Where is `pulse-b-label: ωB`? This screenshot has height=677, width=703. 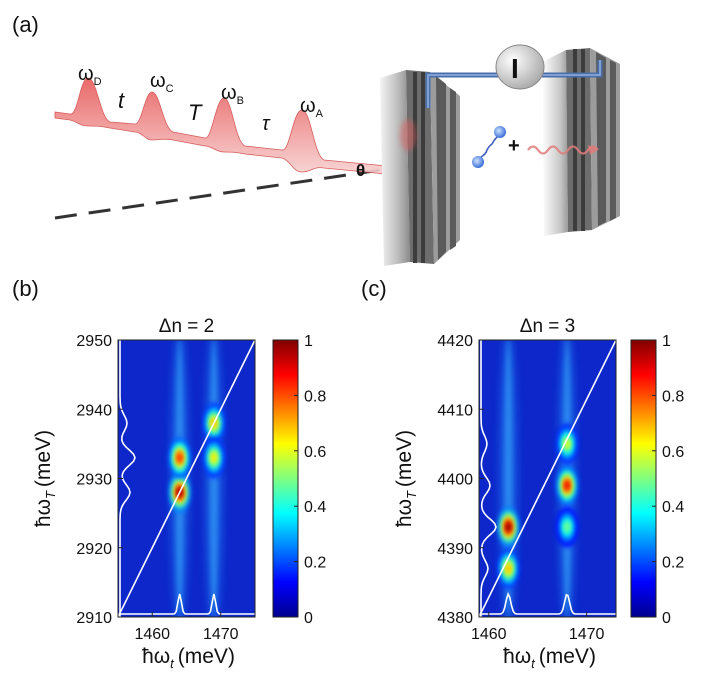
pulse-b-label: ωB is located at coordinates (232, 94).